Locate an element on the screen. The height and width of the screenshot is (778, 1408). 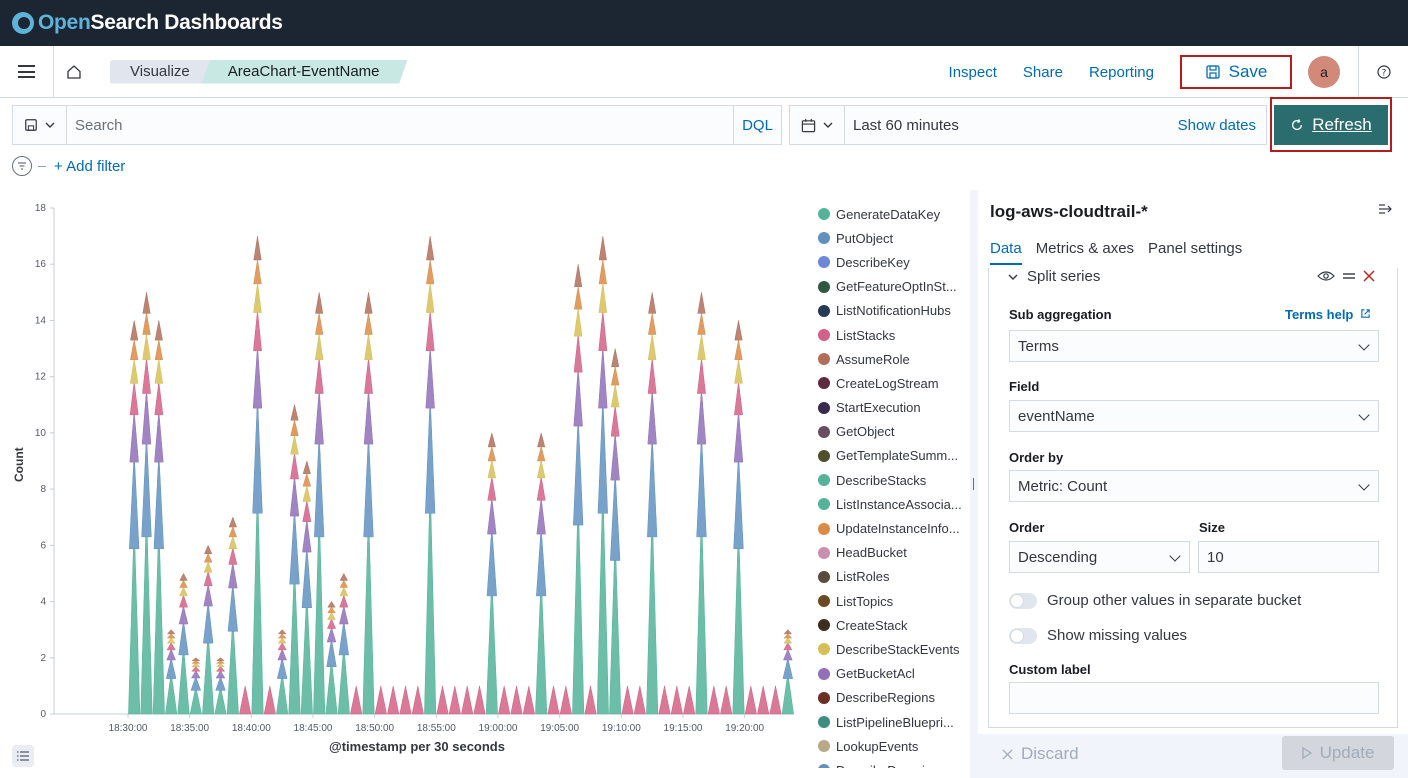
x-tick-label: 18:30:00 is located at coordinates (128, 728).